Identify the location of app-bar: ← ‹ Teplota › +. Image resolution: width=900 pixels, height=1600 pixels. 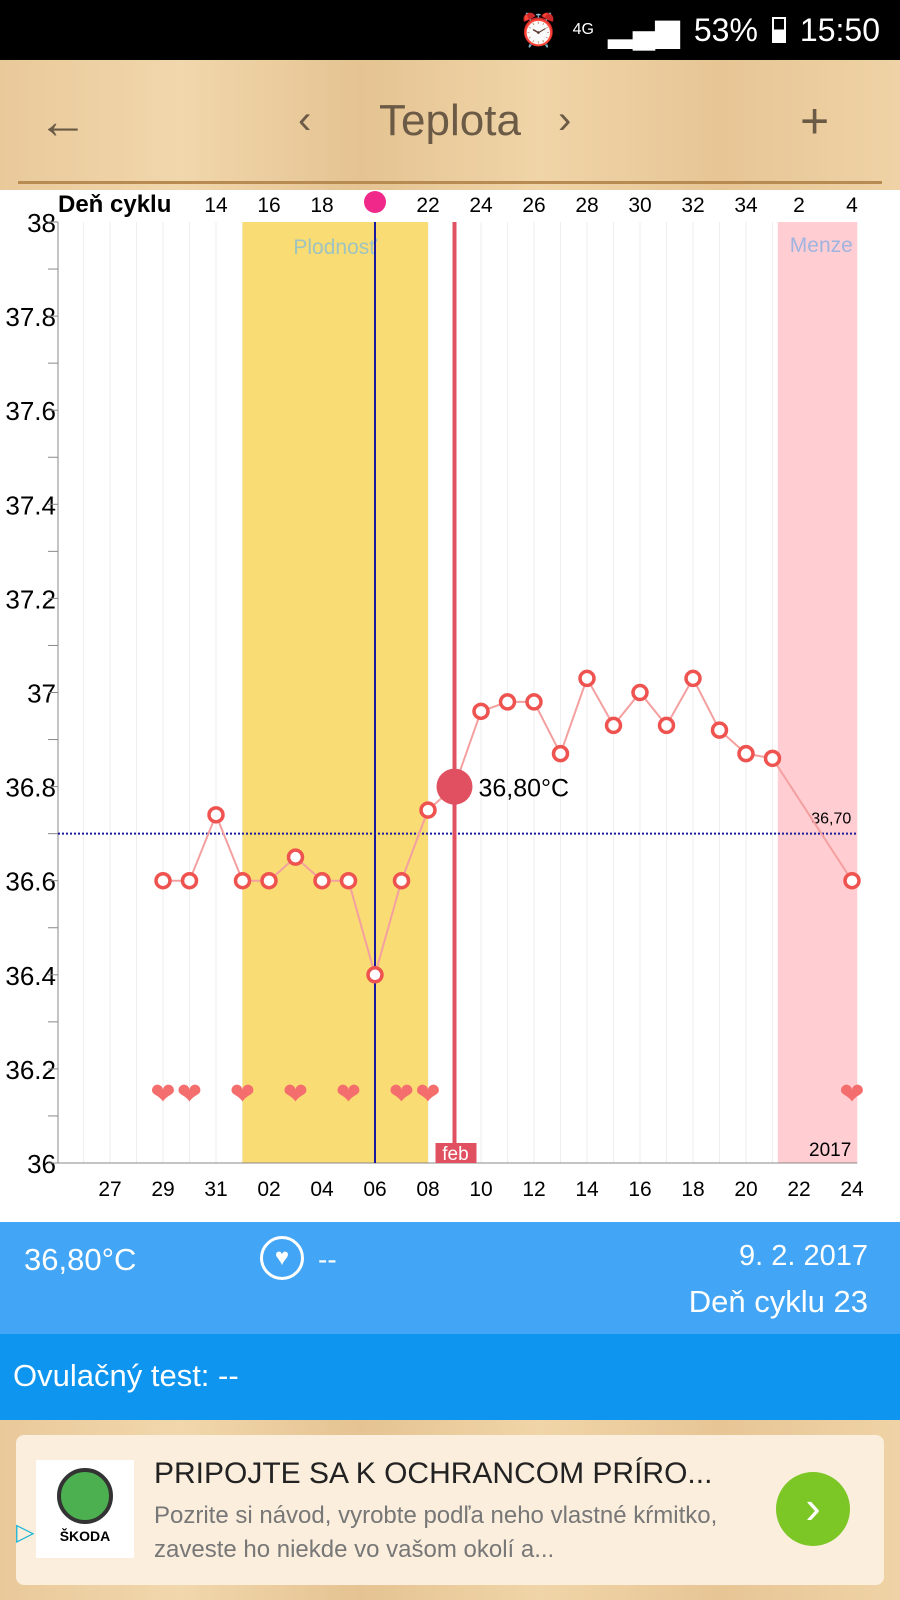
(450, 125).